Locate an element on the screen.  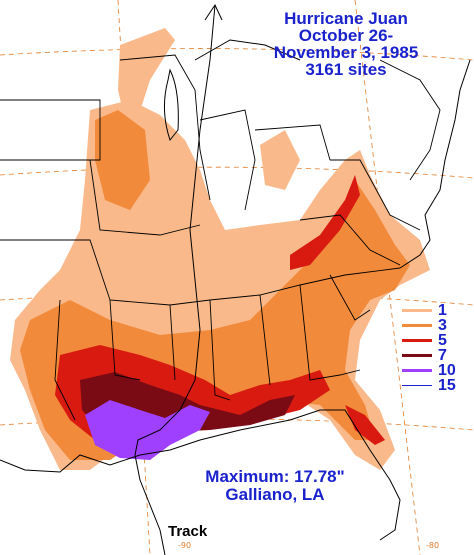
legend-item: 5 is located at coordinates (437, 340).